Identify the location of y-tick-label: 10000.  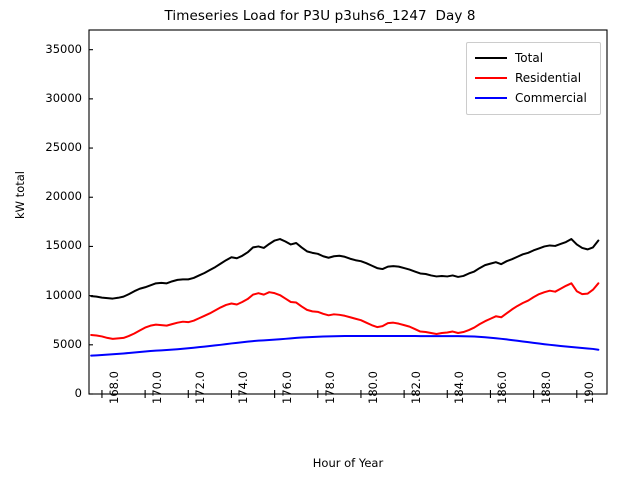
(63, 294).